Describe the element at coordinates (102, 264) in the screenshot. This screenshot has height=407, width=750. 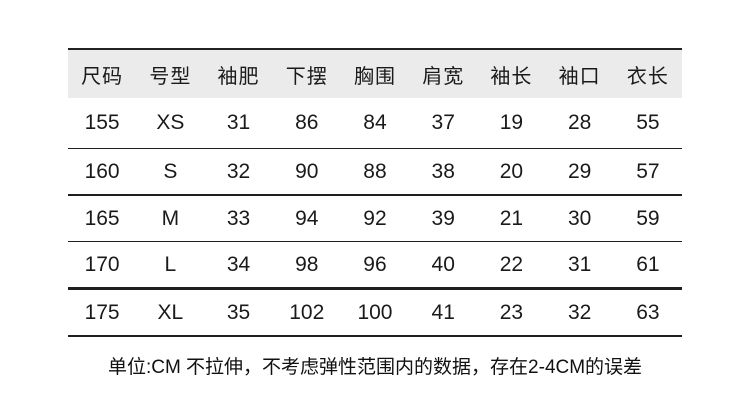
I see `table-cell: 170` at that location.